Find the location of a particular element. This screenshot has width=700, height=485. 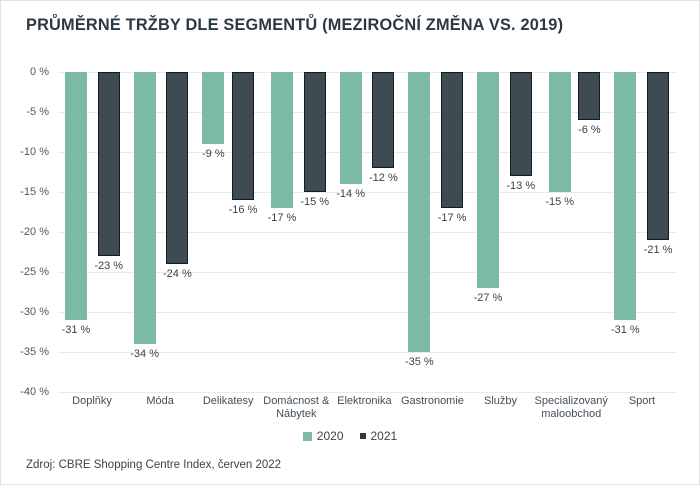

bar-col: -9 % is located at coordinates (213, 116).